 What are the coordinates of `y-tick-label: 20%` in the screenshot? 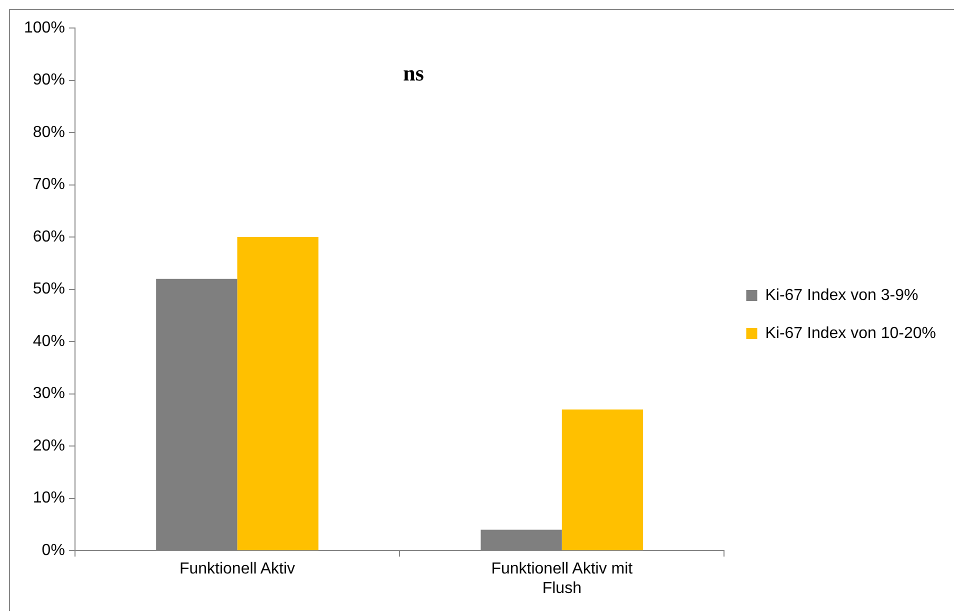 It's located at (48, 445).